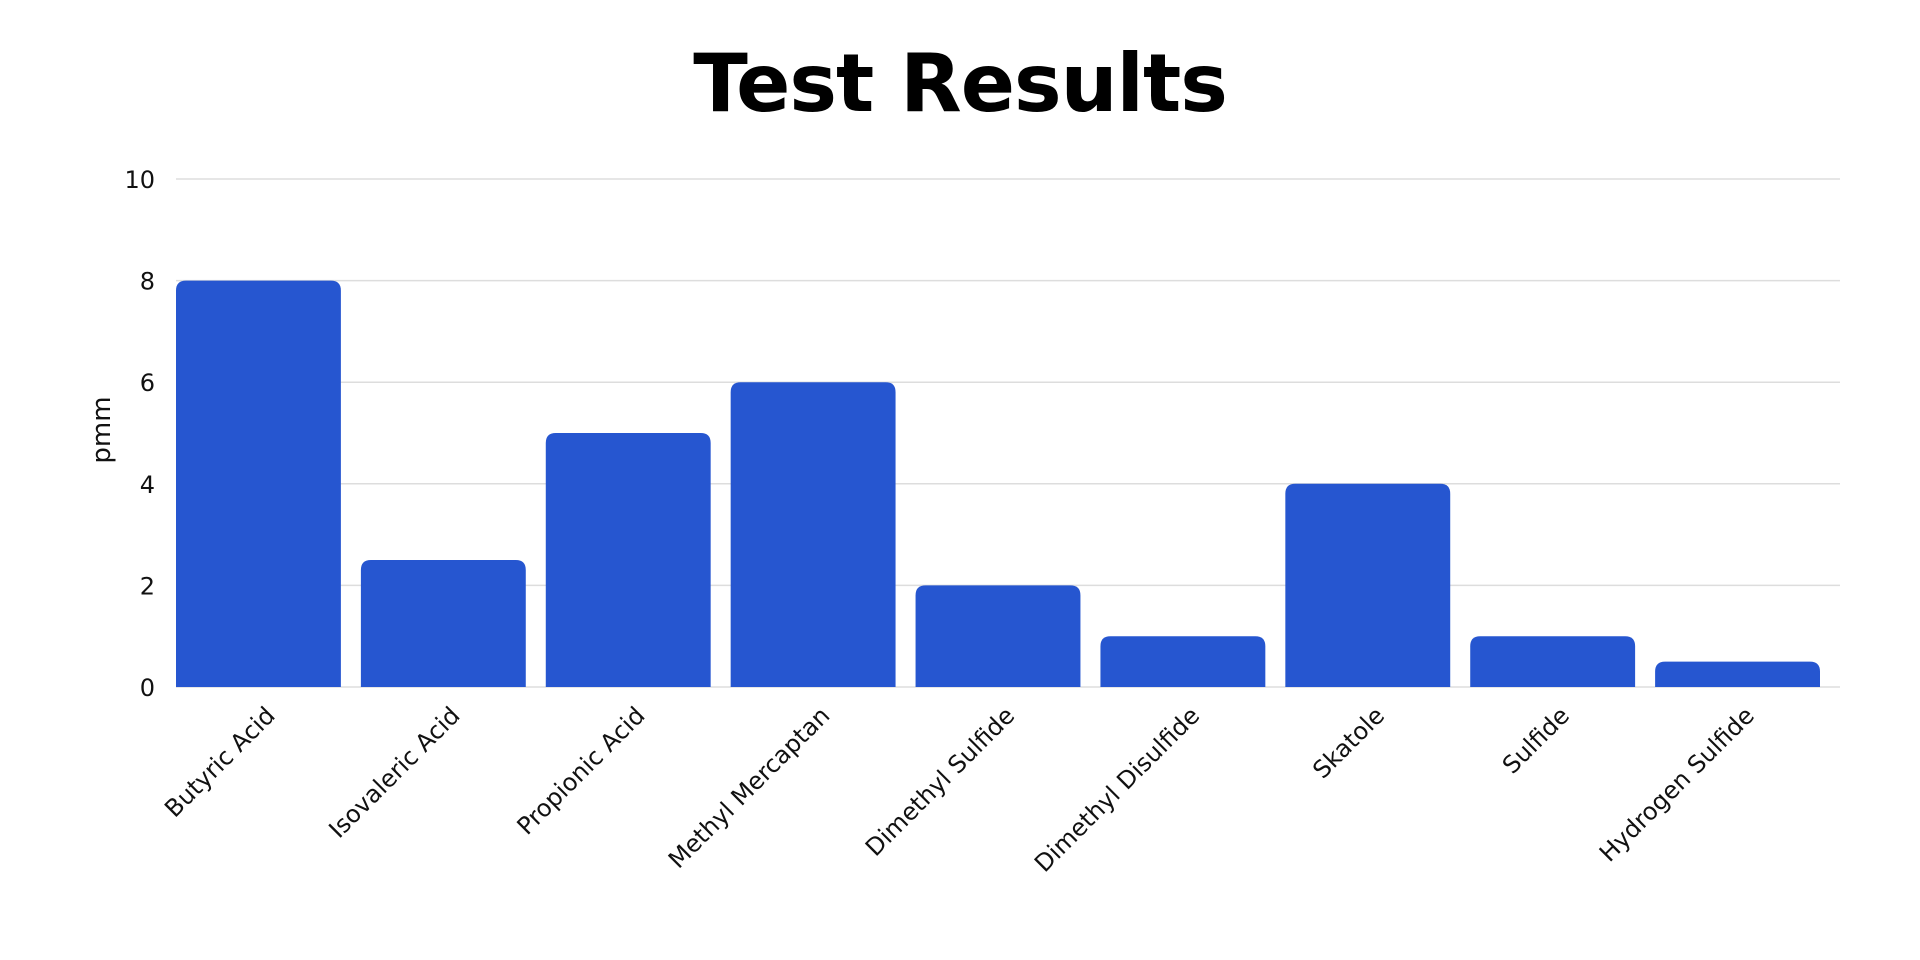  I want to click on x-category-label: Skatole, so click(1348, 742).